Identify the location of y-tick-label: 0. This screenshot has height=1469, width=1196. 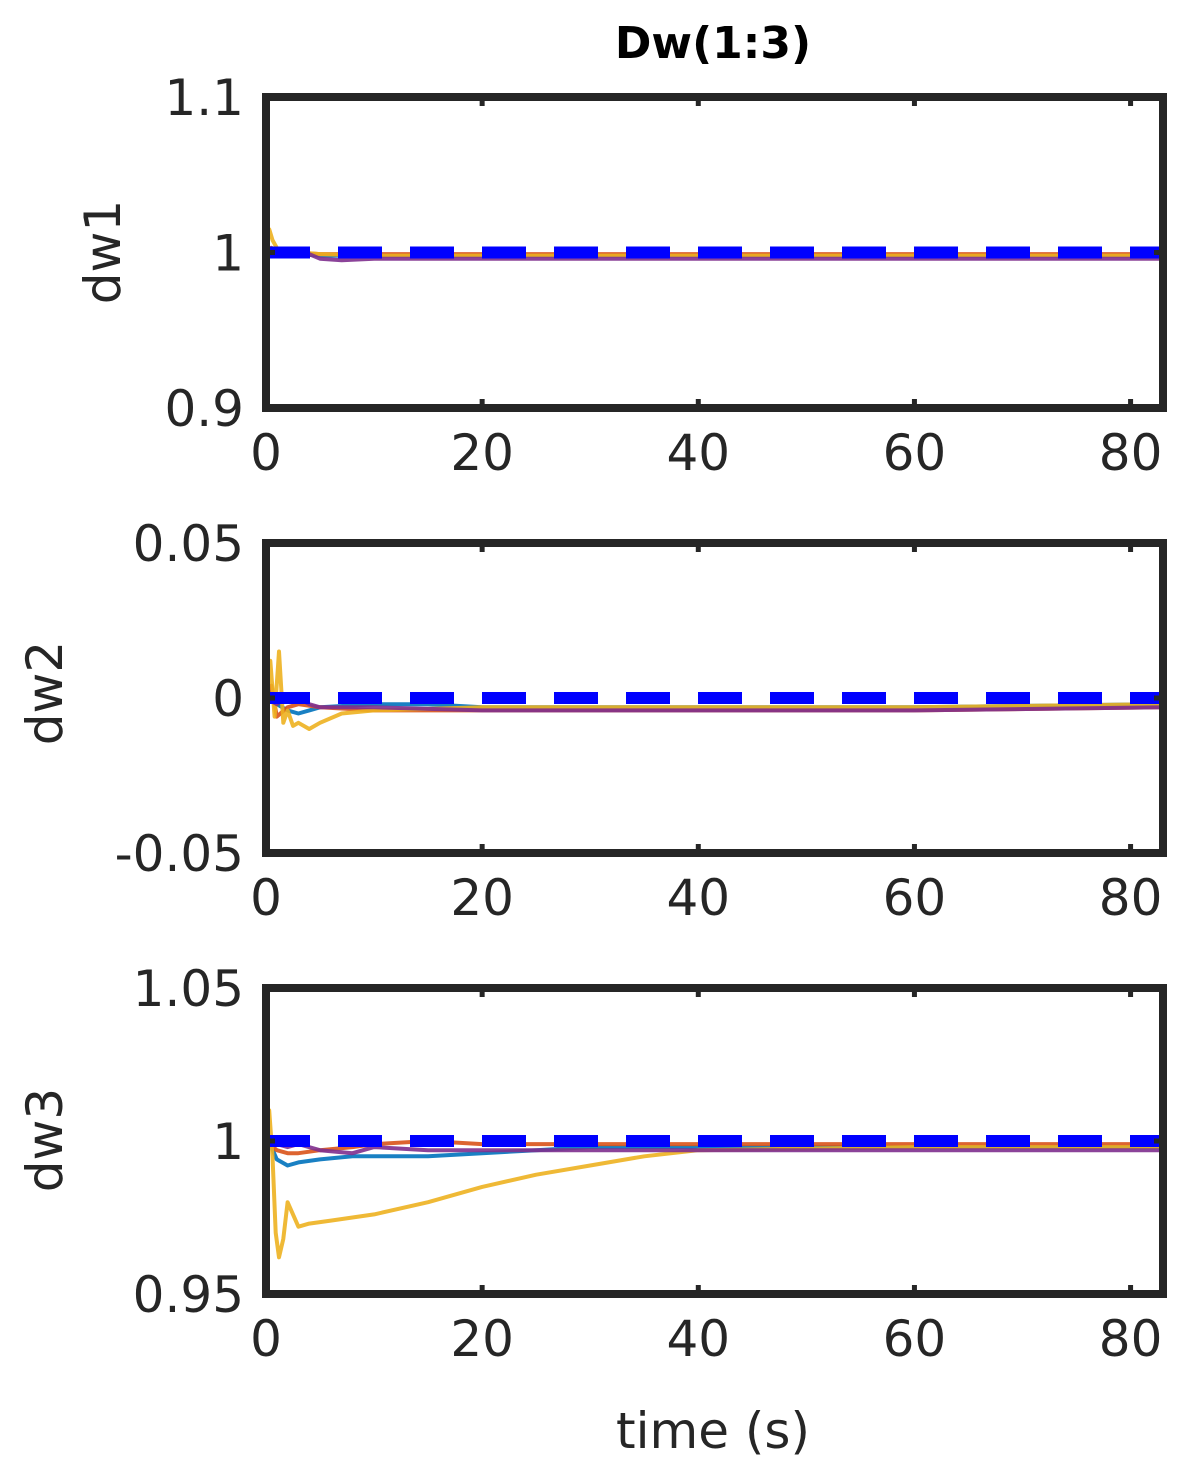
(228, 699).